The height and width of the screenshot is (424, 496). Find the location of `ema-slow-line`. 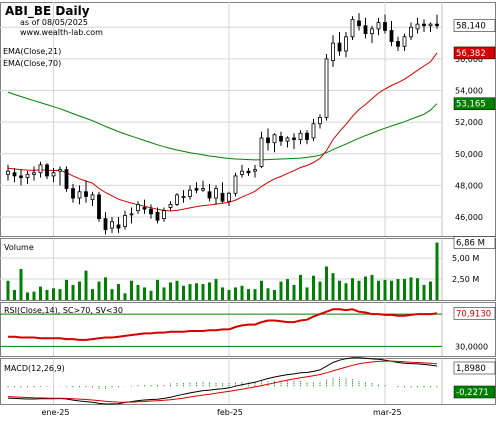

ema-slow-line is located at coordinates (222, 126).